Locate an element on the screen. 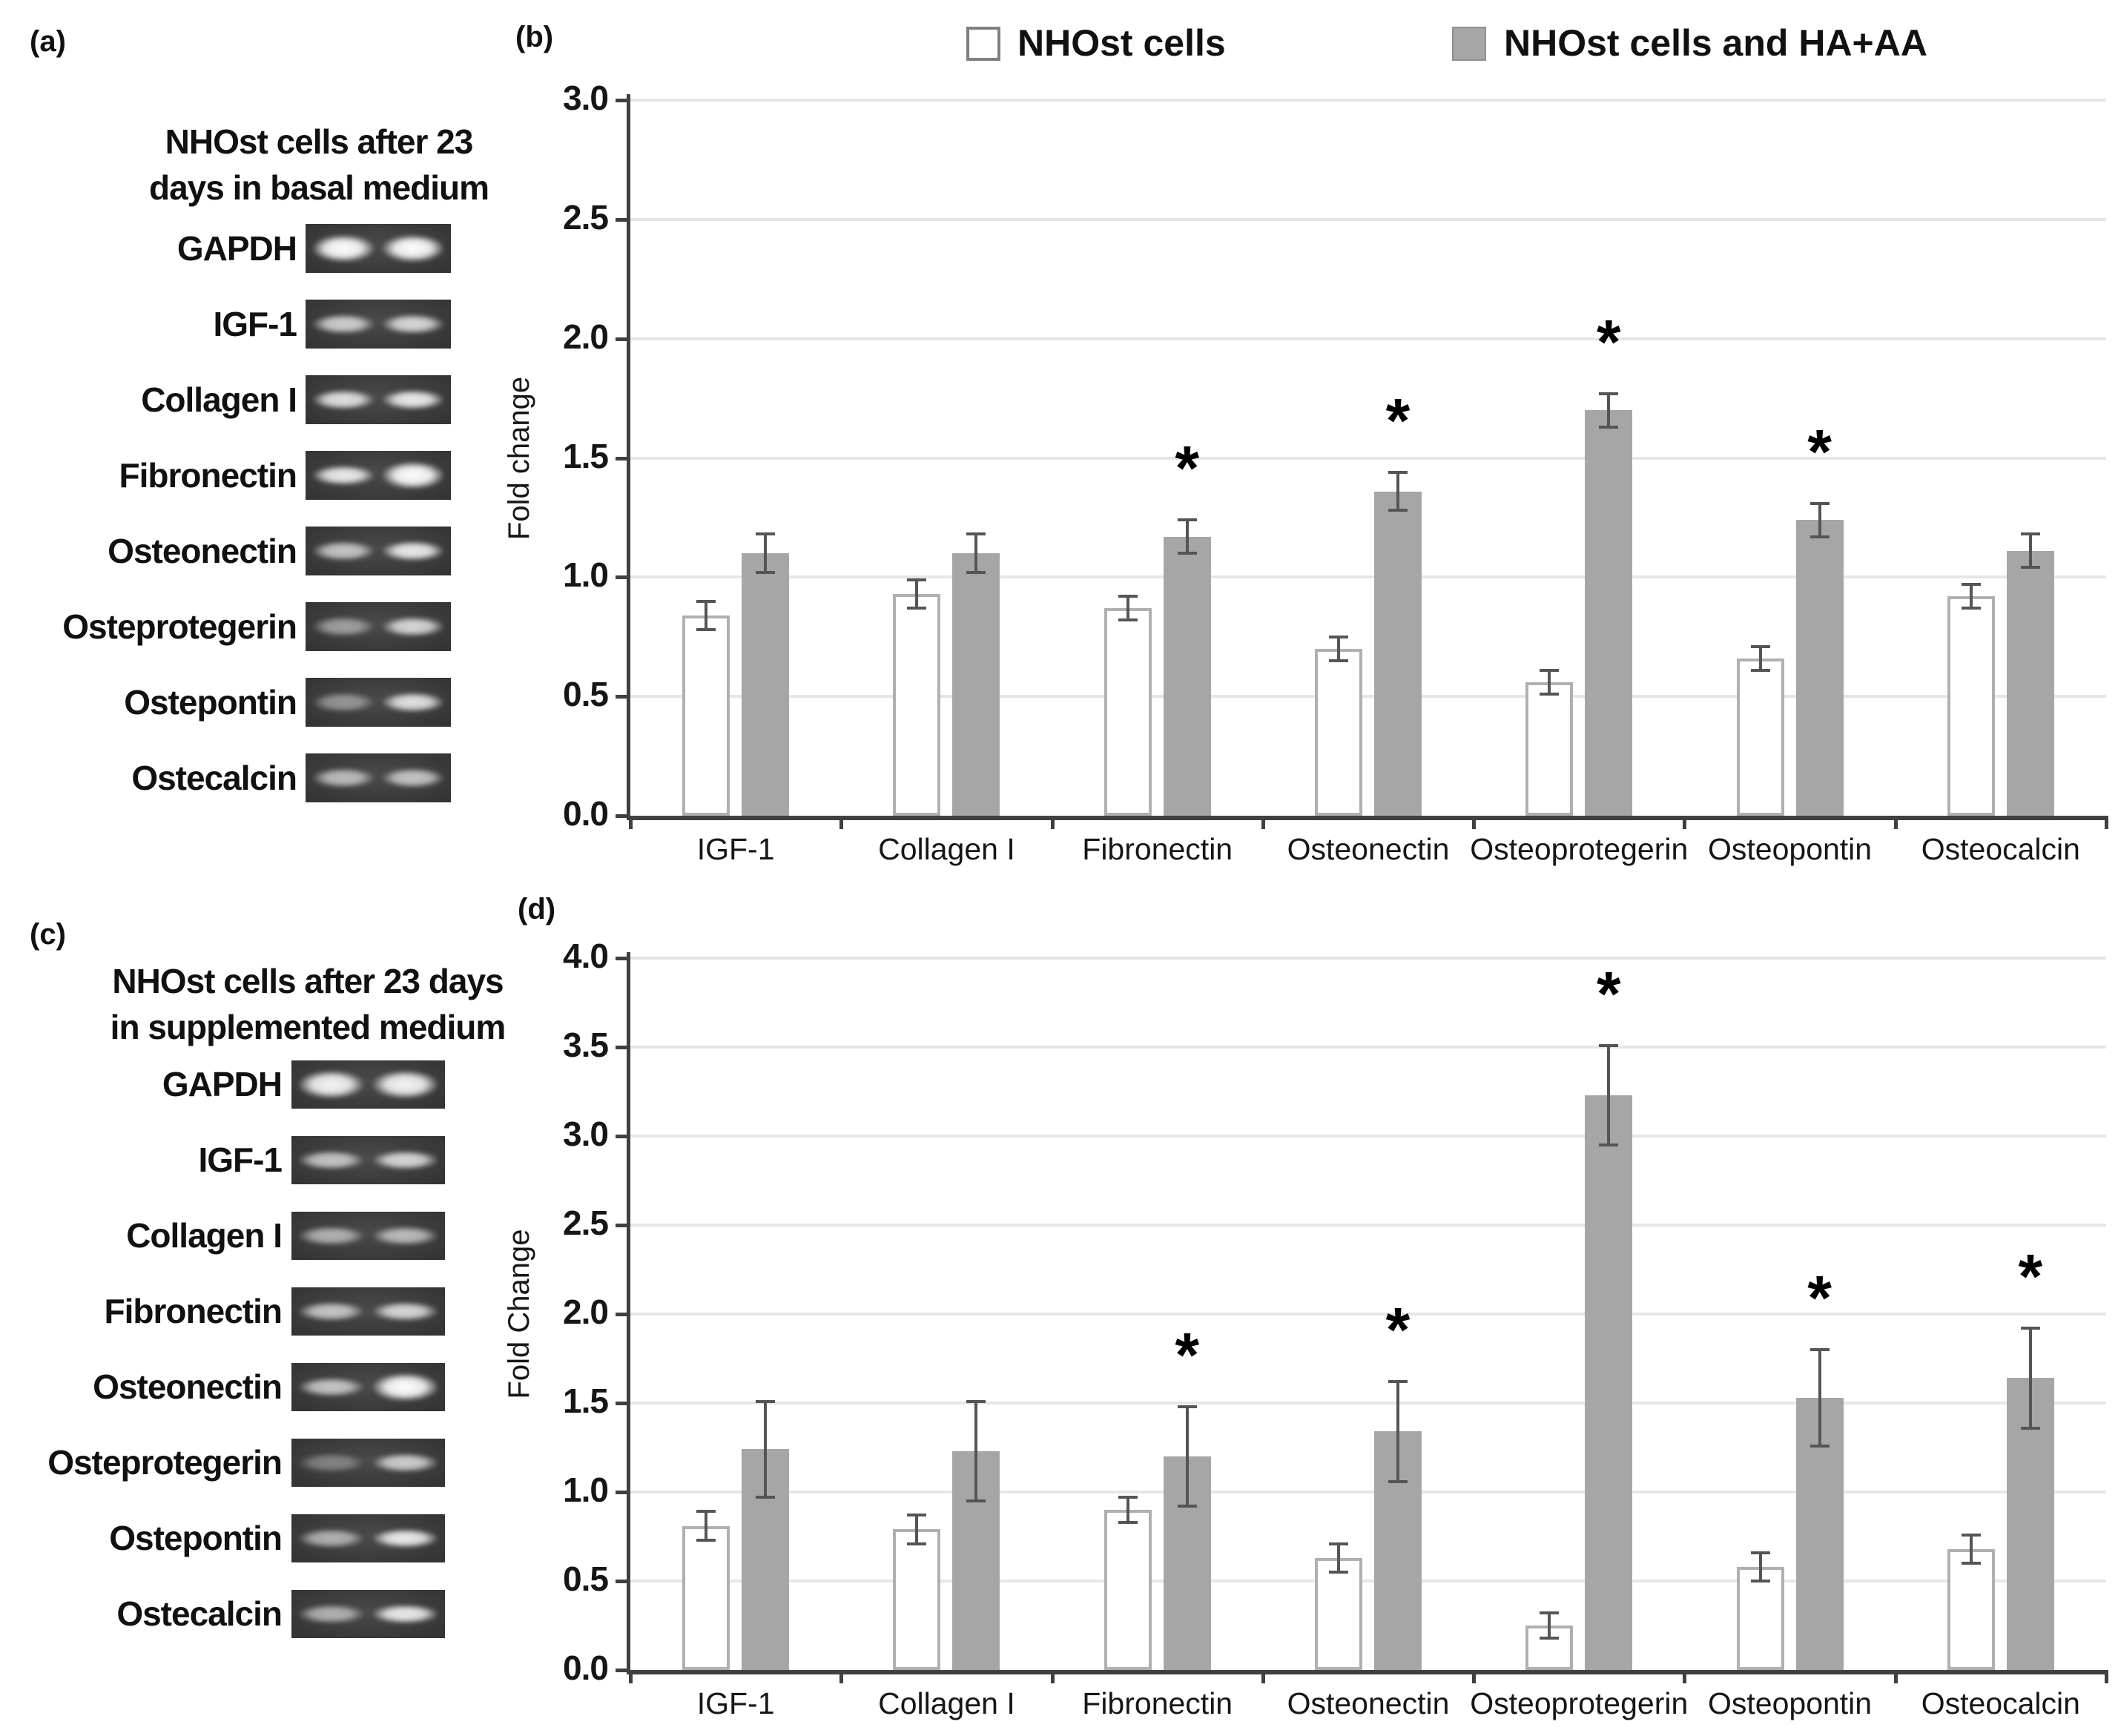 This screenshot has width=2118, height=1736. gene-label: GAPDH is located at coordinates (236, 249).